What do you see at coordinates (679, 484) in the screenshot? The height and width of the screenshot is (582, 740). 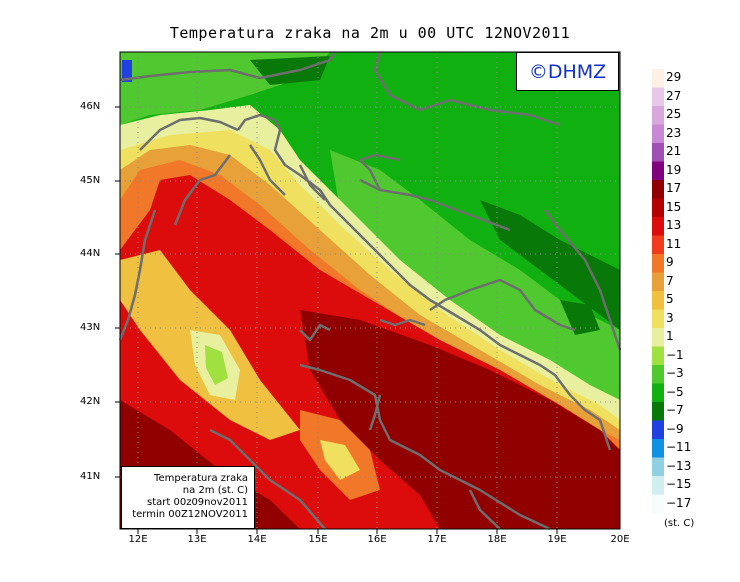 I see `legend-level-label: −15` at bounding box center [679, 484].